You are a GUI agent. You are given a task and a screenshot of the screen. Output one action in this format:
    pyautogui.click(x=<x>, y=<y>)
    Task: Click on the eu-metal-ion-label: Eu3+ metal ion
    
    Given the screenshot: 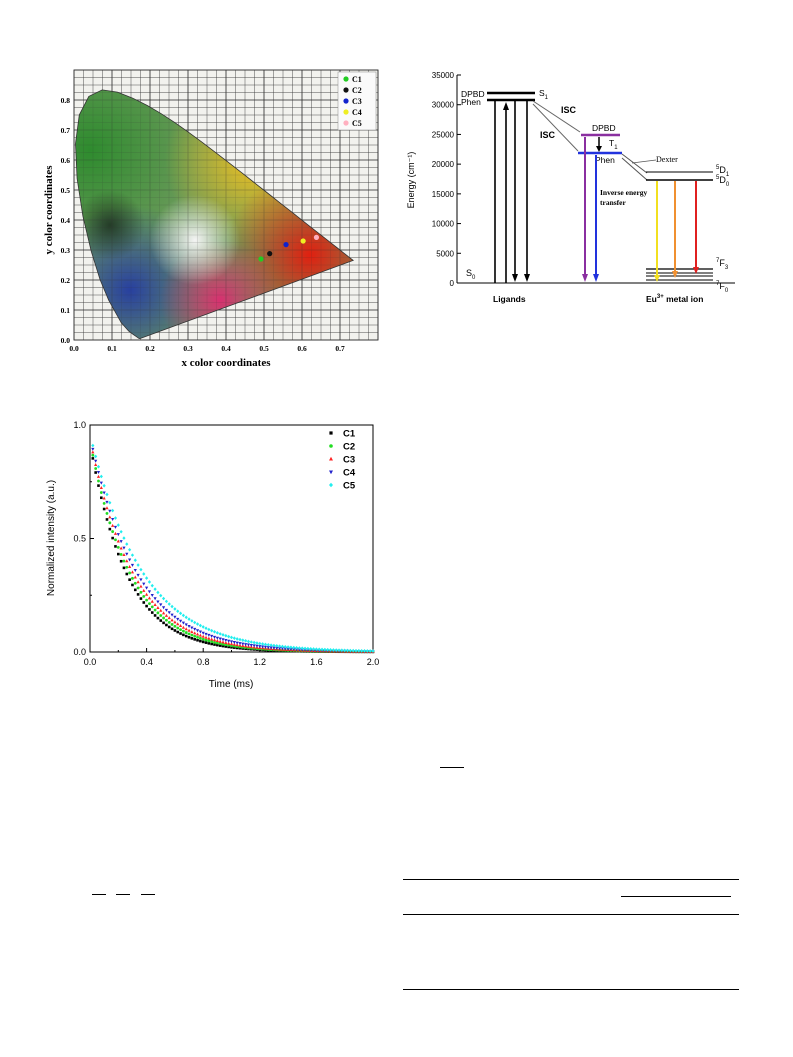 What is the action you would take?
    pyautogui.click(x=674, y=299)
    